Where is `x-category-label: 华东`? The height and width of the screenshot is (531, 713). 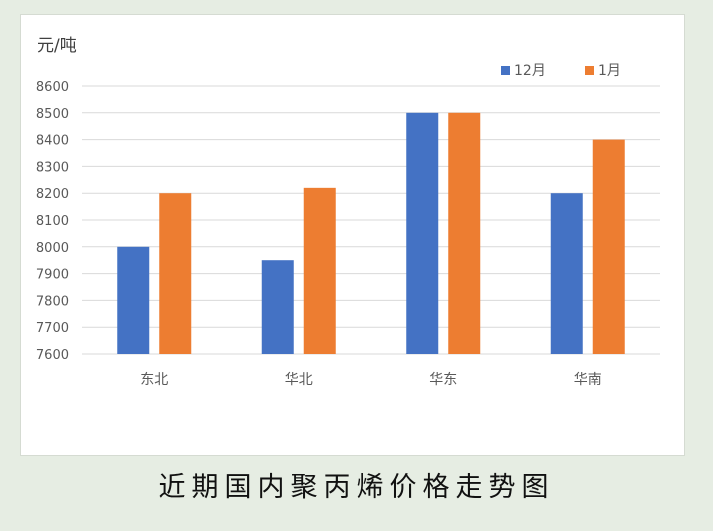
x-category-label: 华东 is located at coordinates (443, 380).